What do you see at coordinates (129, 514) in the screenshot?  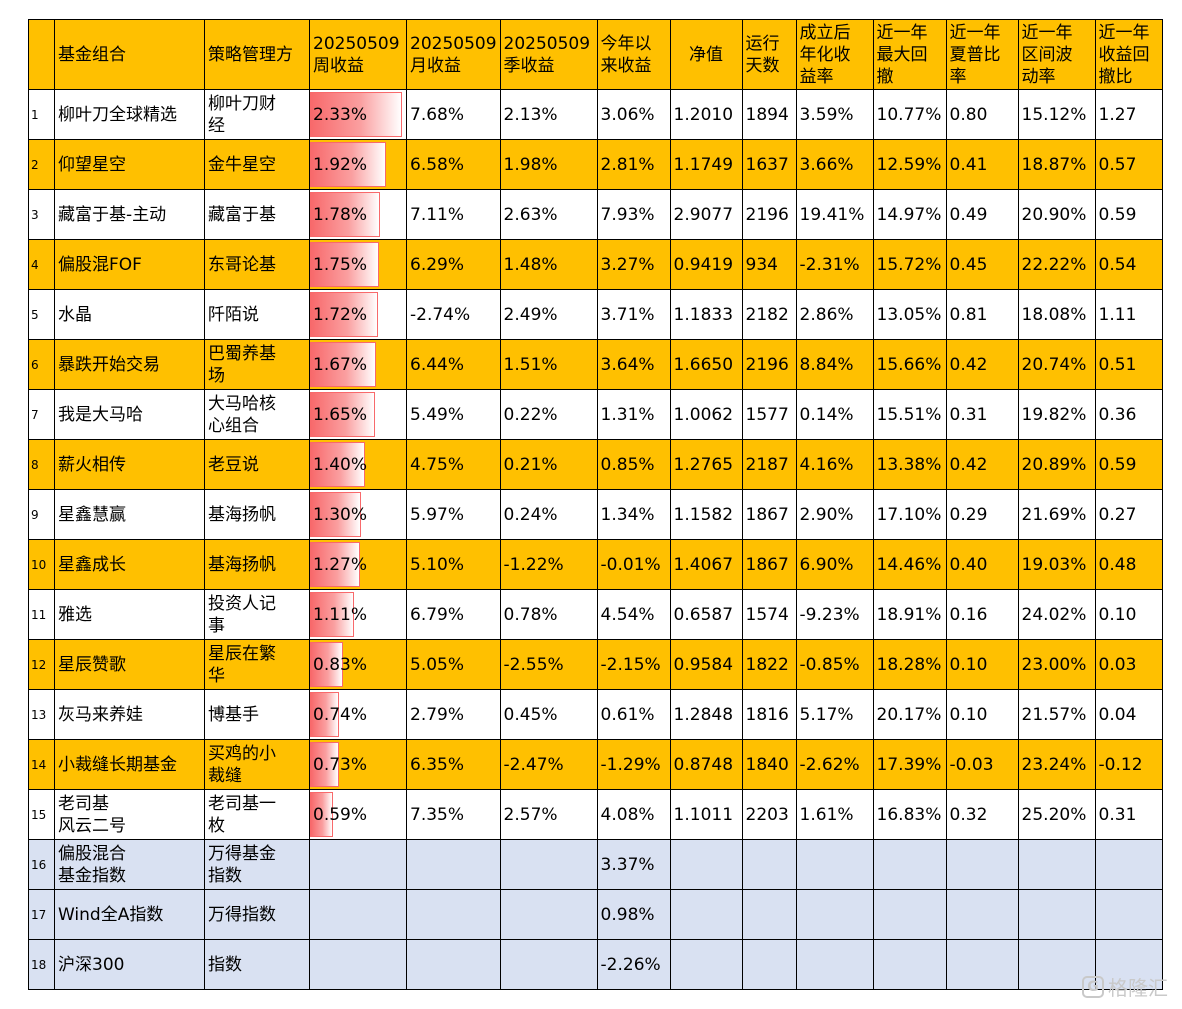 I see `fund-name-cell: 星鑫慧赢` at bounding box center [129, 514].